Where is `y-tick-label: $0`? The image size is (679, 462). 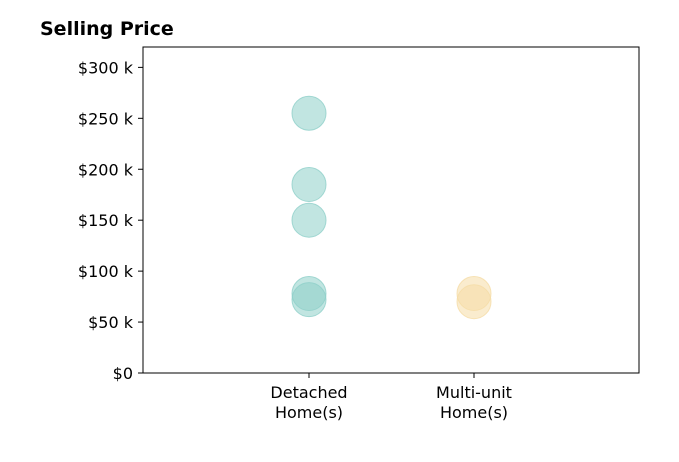
y-tick-label: $0 is located at coordinates (123, 373).